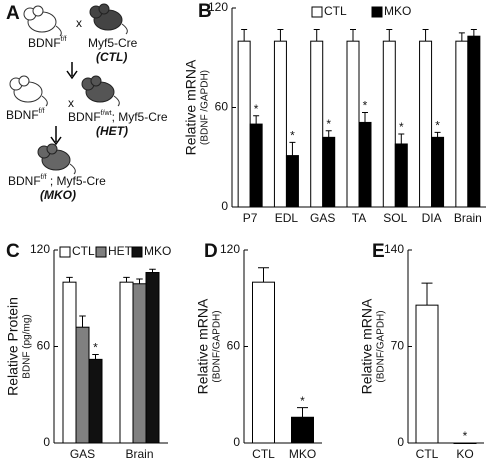 This screenshot has width=492, height=458. Describe the element at coordinates (112, 131) in the screenshot. I see `group-tag: (HET)` at that location.